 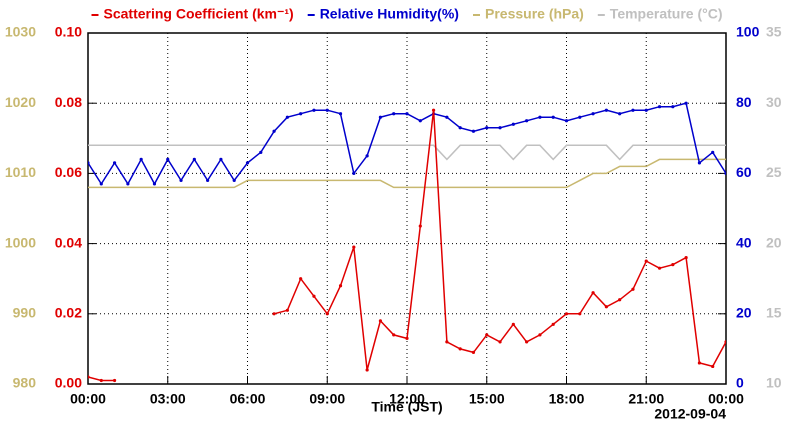 What do you see at coordinates (774, 313) in the screenshot?
I see `y-tick-label: 15` at bounding box center [774, 313].